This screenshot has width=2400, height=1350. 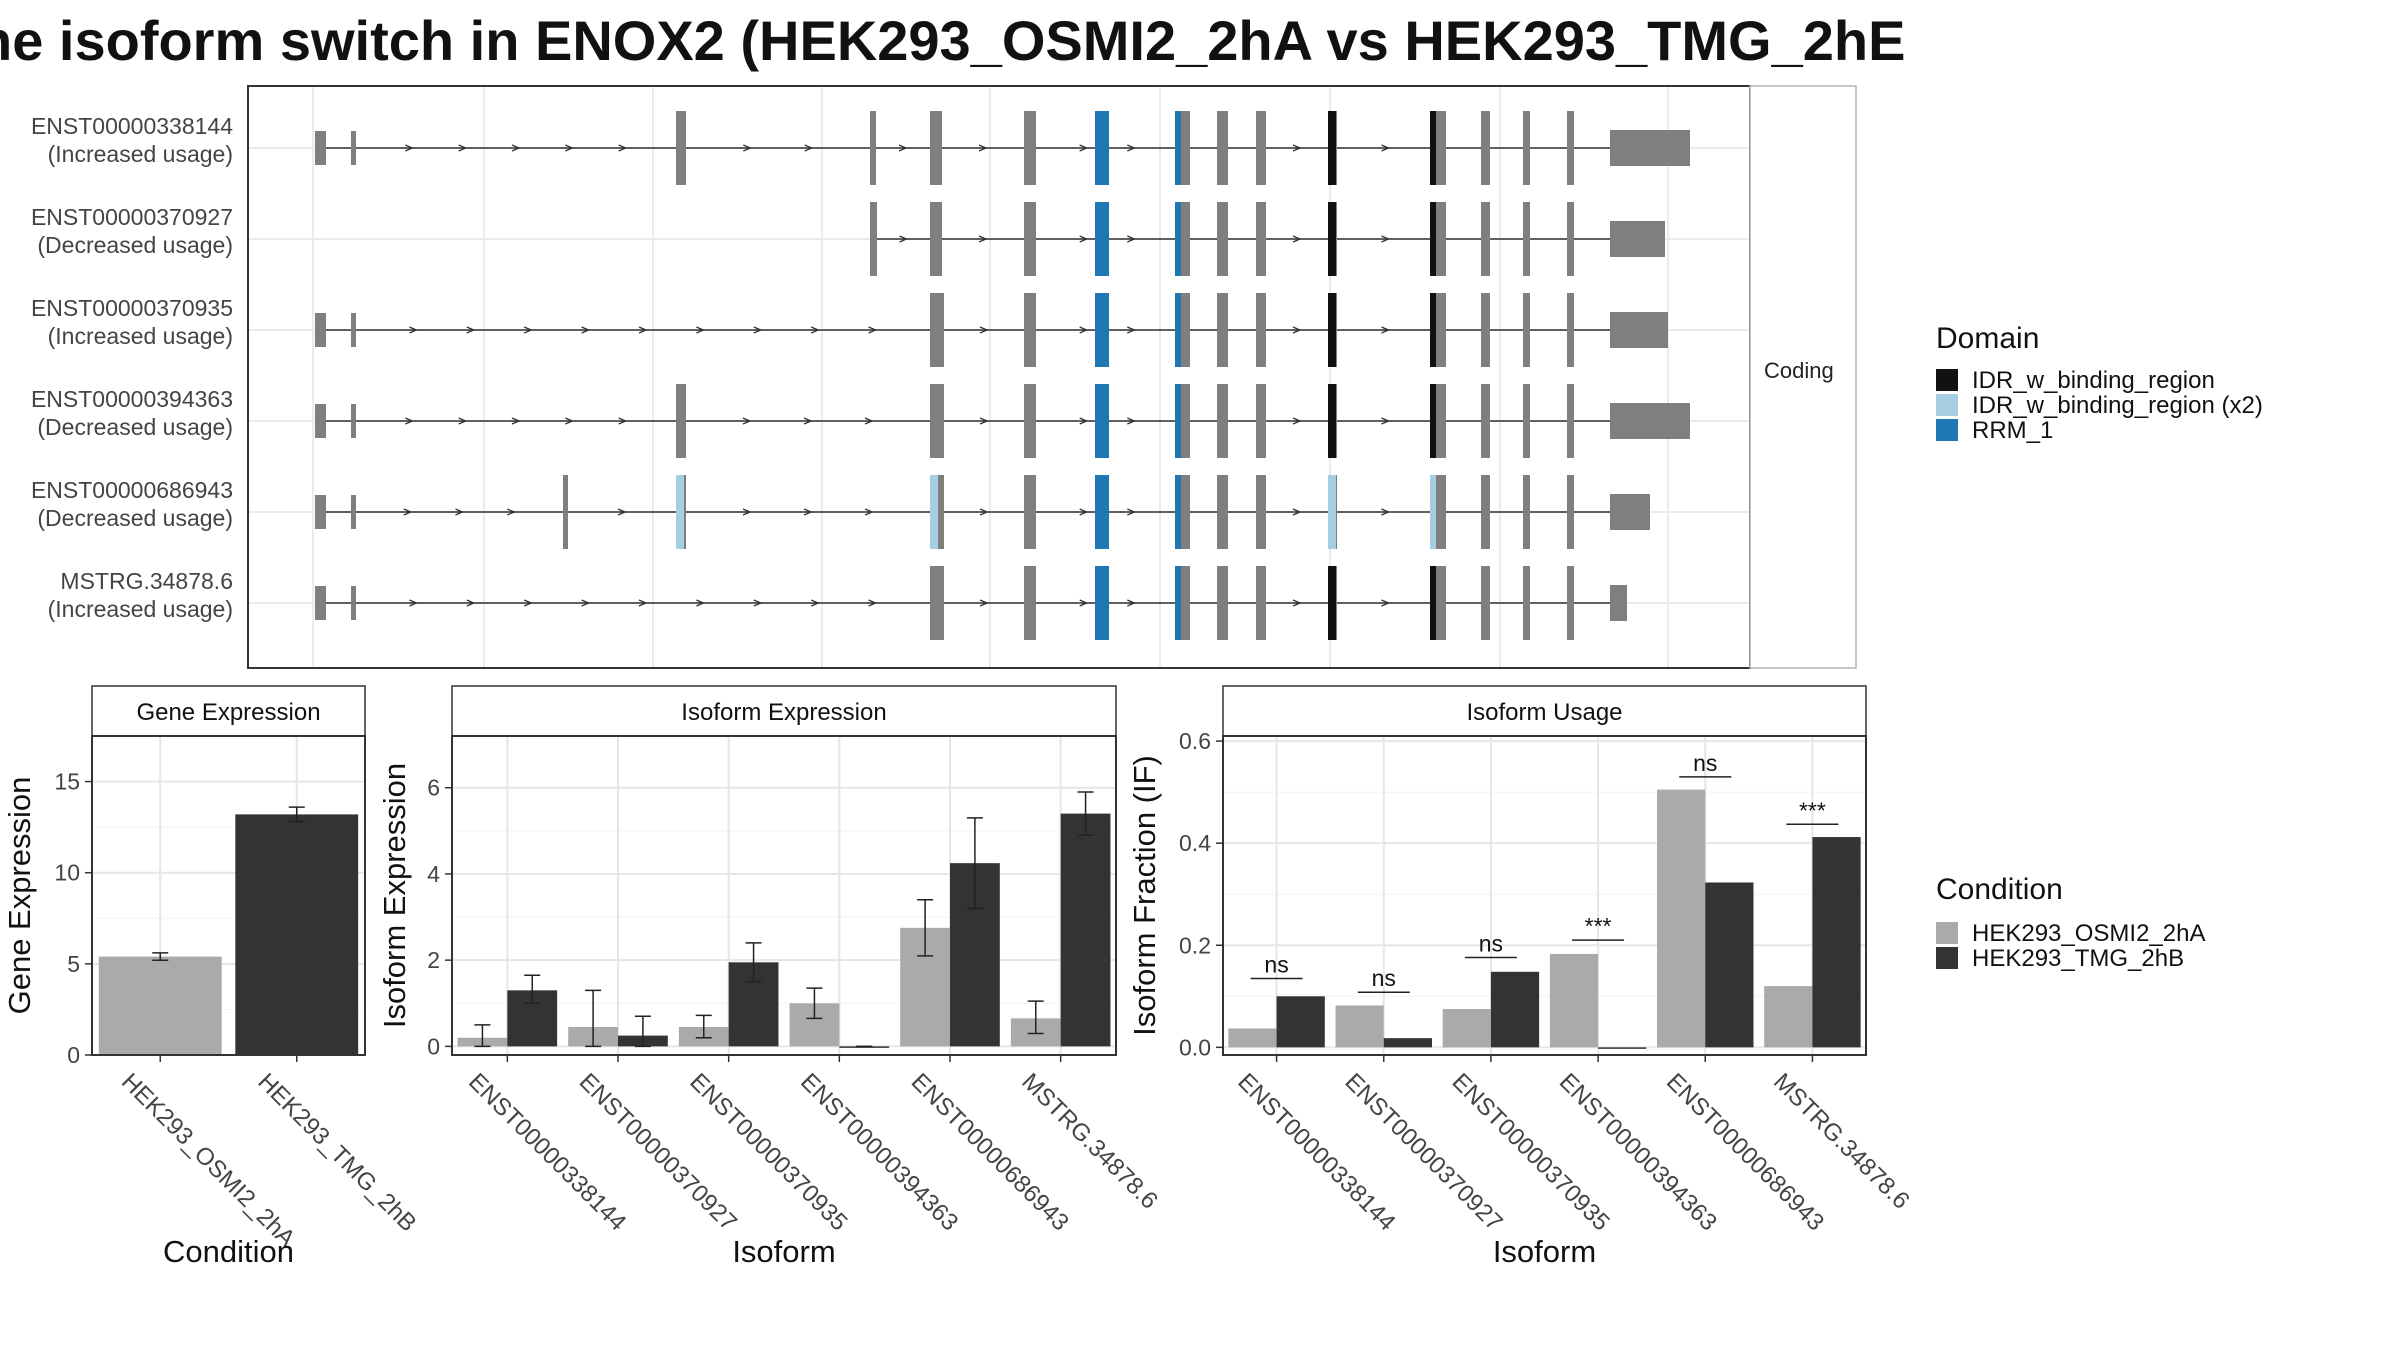 What do you see at coordinates (433, 960) in the screenshot?
I see `y-tick-label: 2` at bounding box center [433, 960].